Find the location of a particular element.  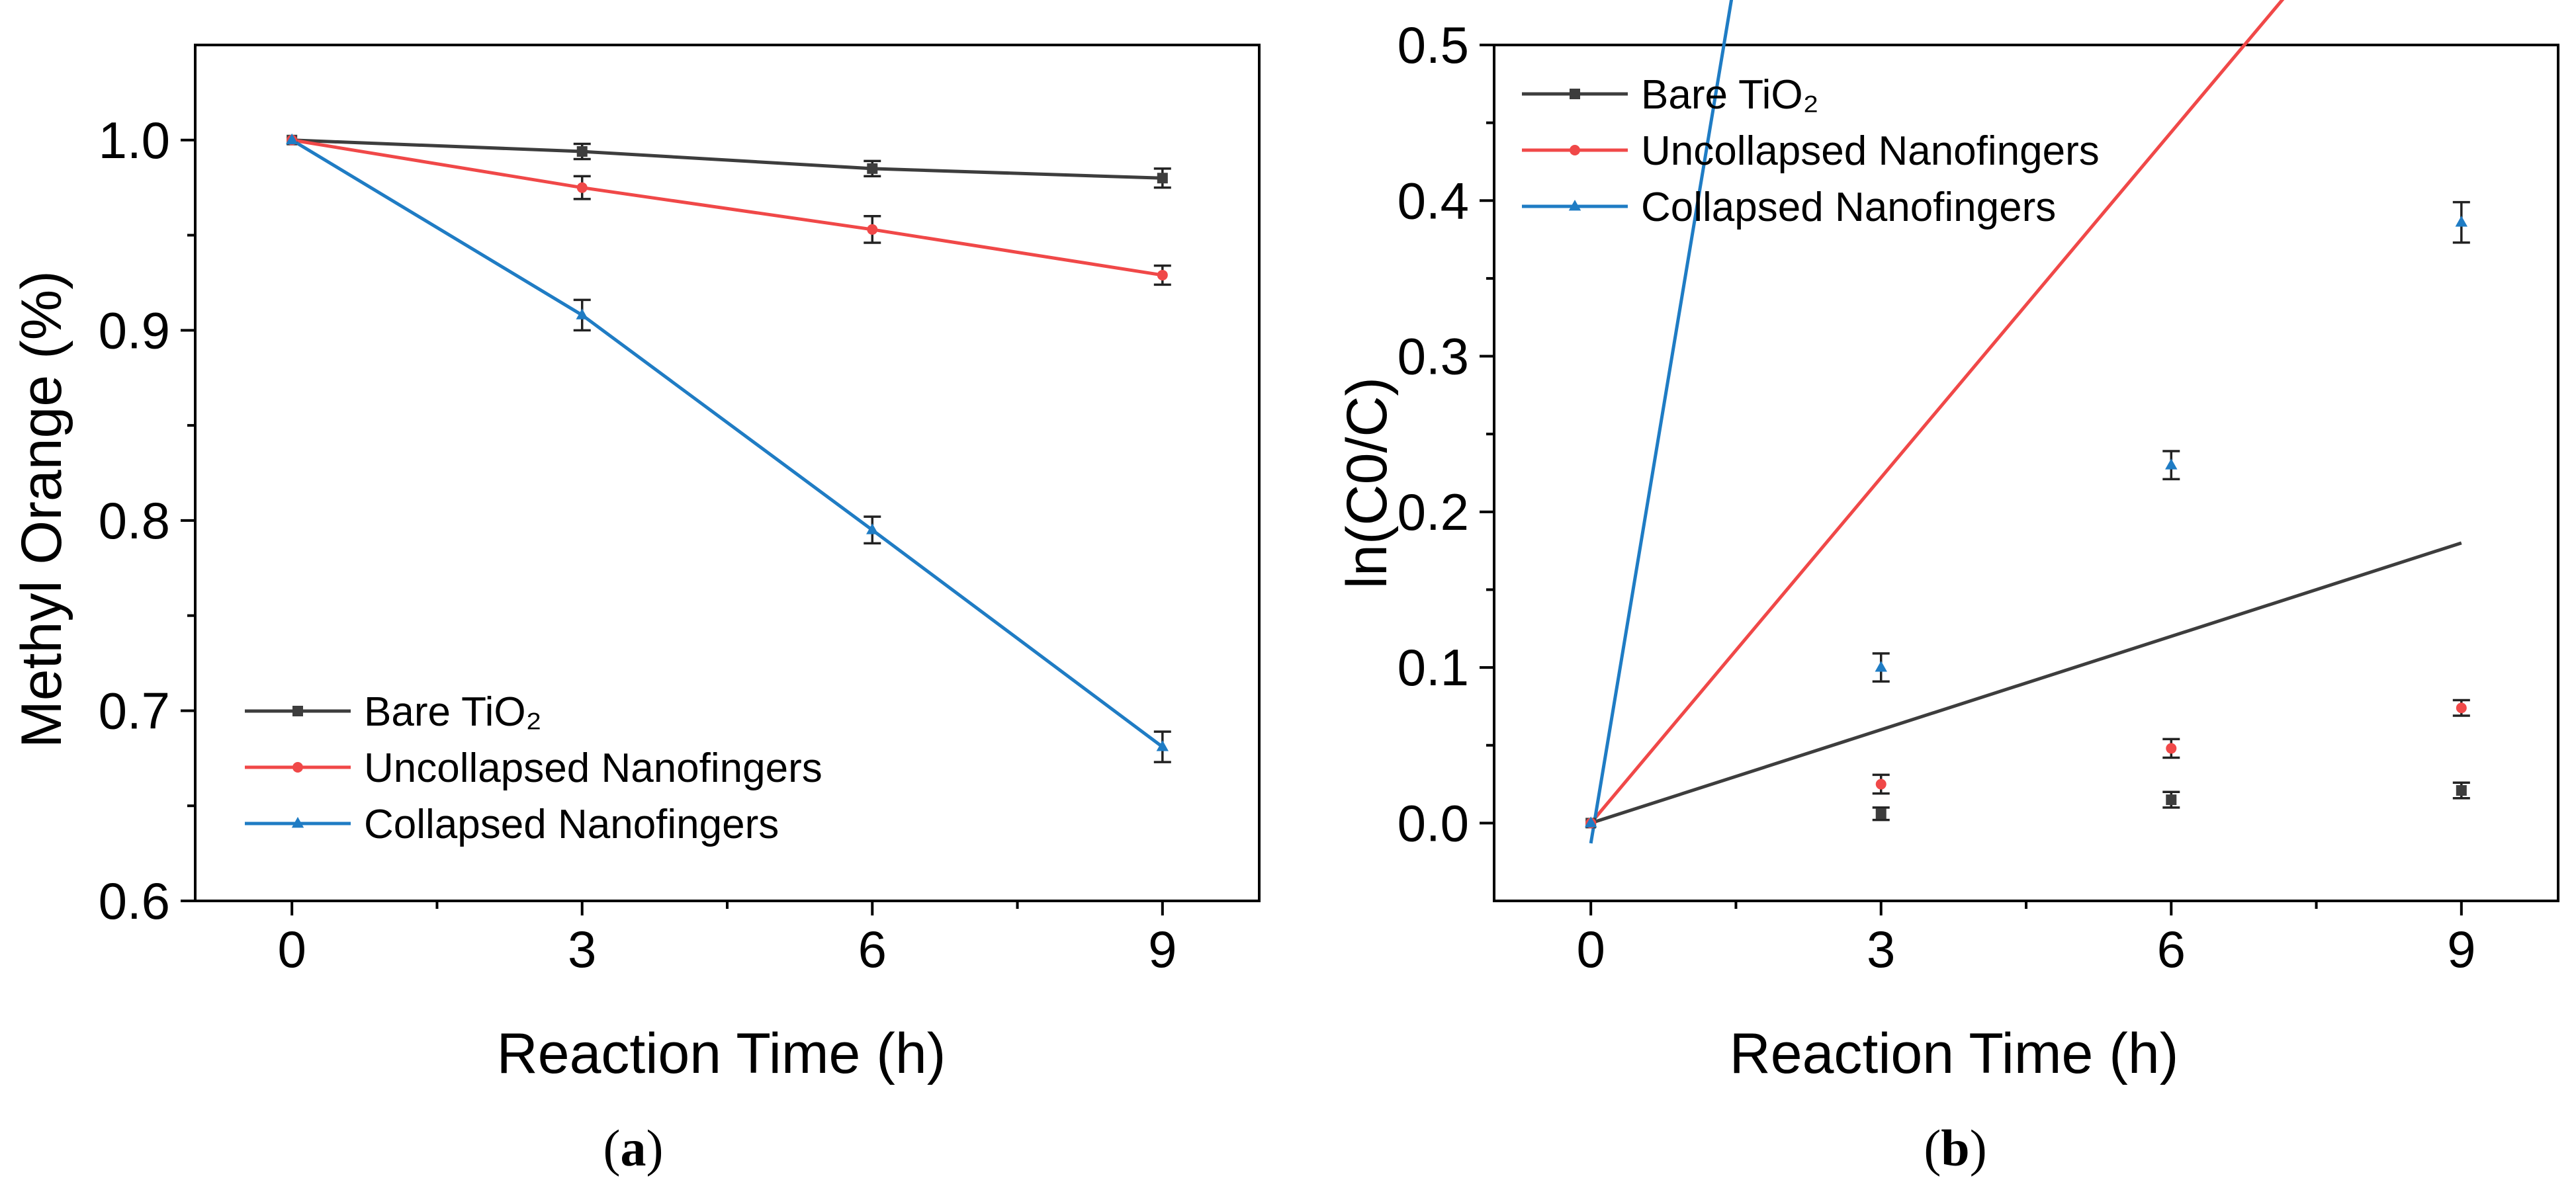

panel-a-x-axis-title: Reaction Time (h) is located at coordinates (721, 1053).